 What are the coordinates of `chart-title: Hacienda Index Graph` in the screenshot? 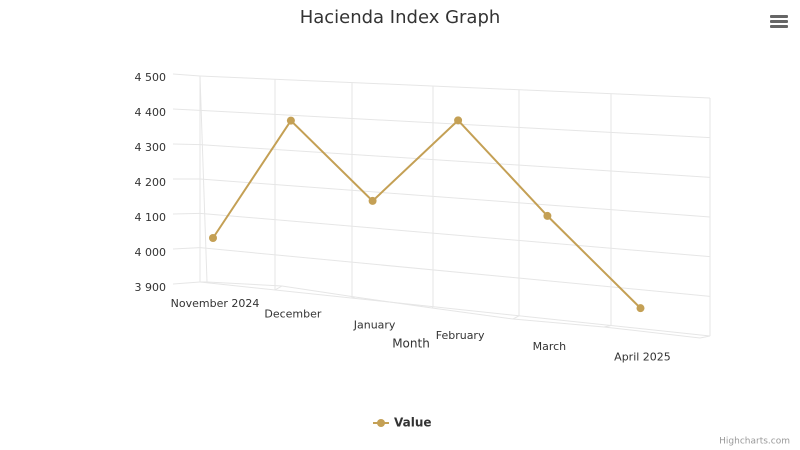 It's located at (400, 17).